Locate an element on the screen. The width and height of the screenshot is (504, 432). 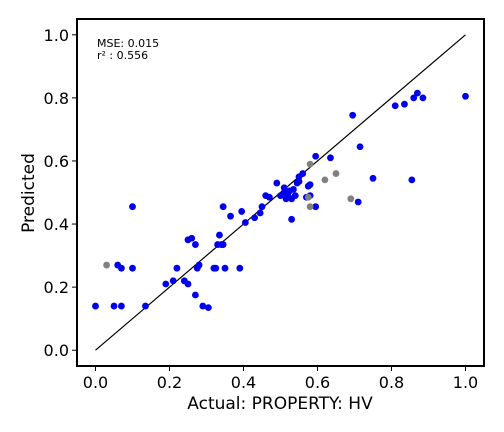
y-tick-label: 0.0 is located at coordinates (56, 350).